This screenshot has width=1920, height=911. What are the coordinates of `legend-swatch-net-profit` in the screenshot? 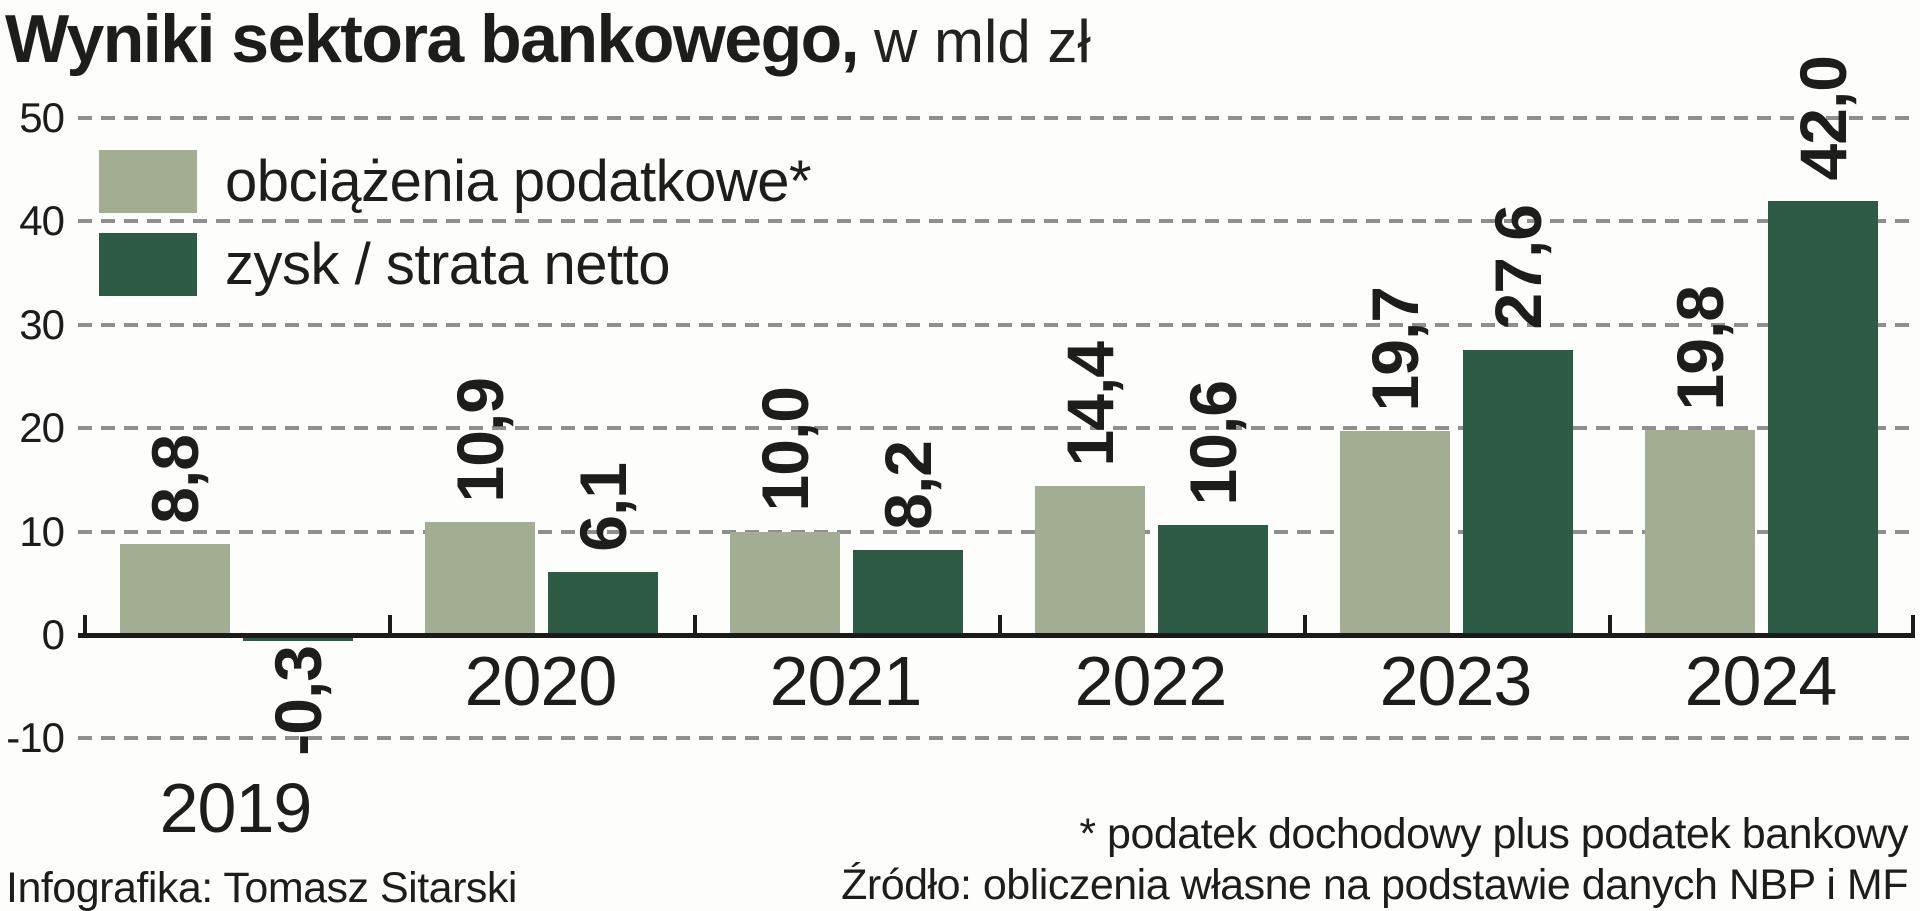 It's located at (148, 264).